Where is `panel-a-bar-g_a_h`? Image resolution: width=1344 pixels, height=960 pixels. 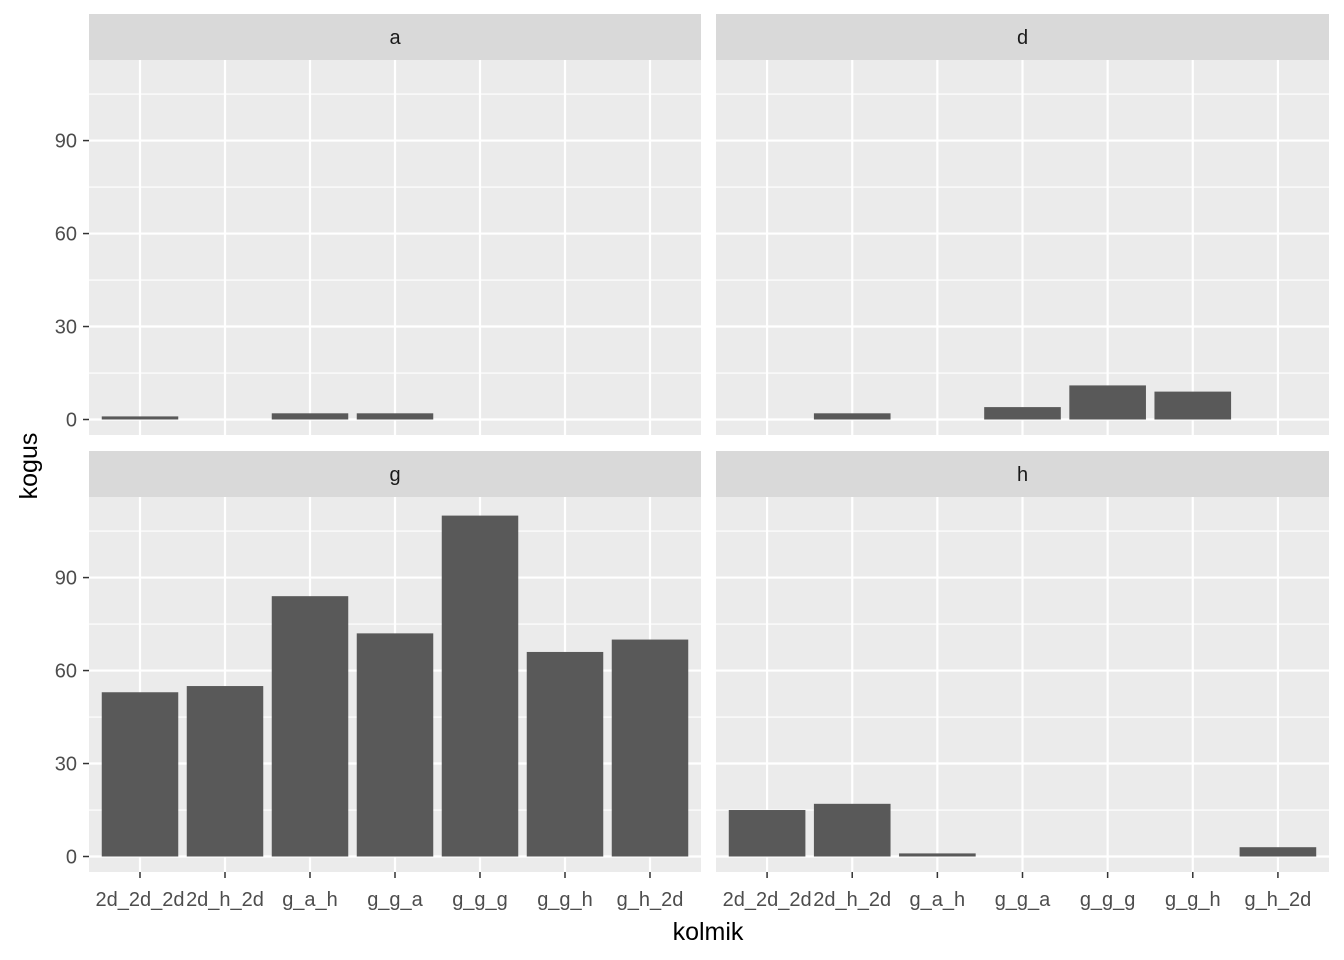 panel-a-bar-g_a_h is located at coordinates (310, 416).